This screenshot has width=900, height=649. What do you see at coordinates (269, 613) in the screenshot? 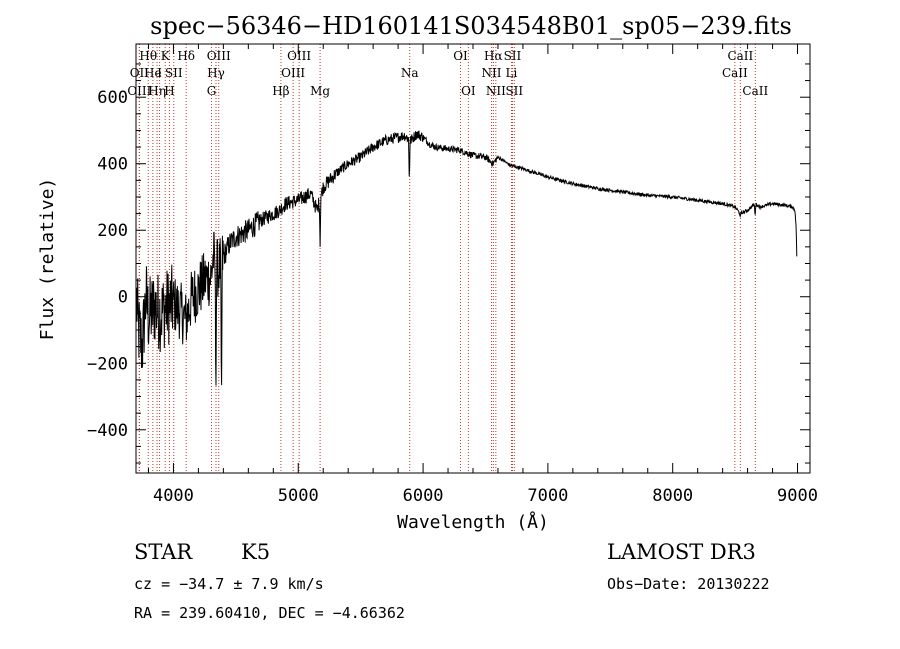
I see `sky-coordinates: RA = 239.60410, DEC = −4.66362` at bounding box center [269, 613].